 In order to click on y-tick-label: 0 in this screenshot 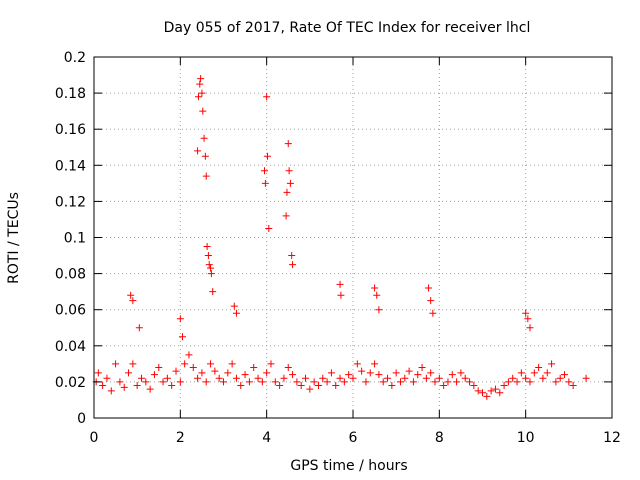, I will do `click(81, 419)`.